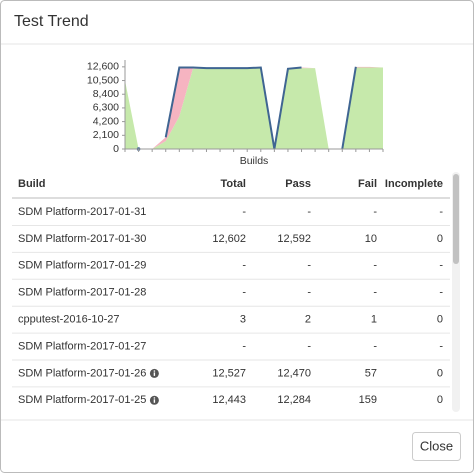 This screenshot has height=473, width=474. What do you see at coordinates (229, 373) in the screenshot?
I see `cell-value: 12,527` at bounding box center [229, 373].